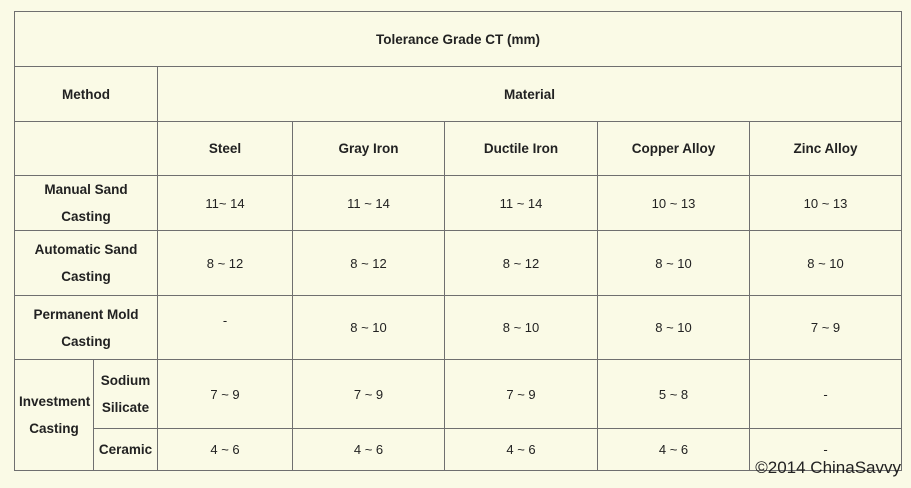 This screenshot has width=911, height=488. I want to click on material-header: Material, so click(529, 94).